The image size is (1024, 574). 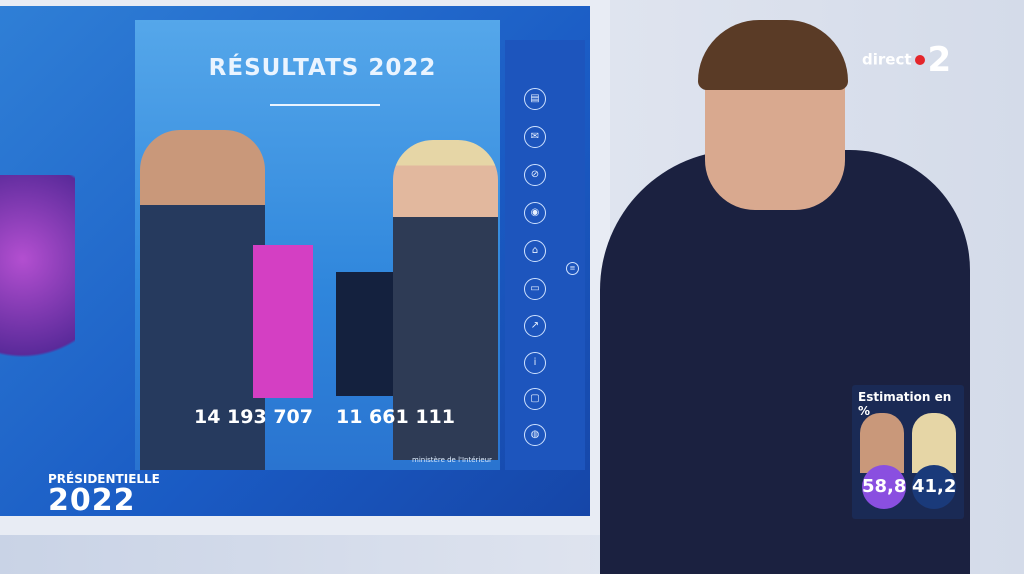 What do you see at coordinates (934, 487) in the screenshot?
I see `estimate-value-2: 41,2` at bounding box center [934, 487].